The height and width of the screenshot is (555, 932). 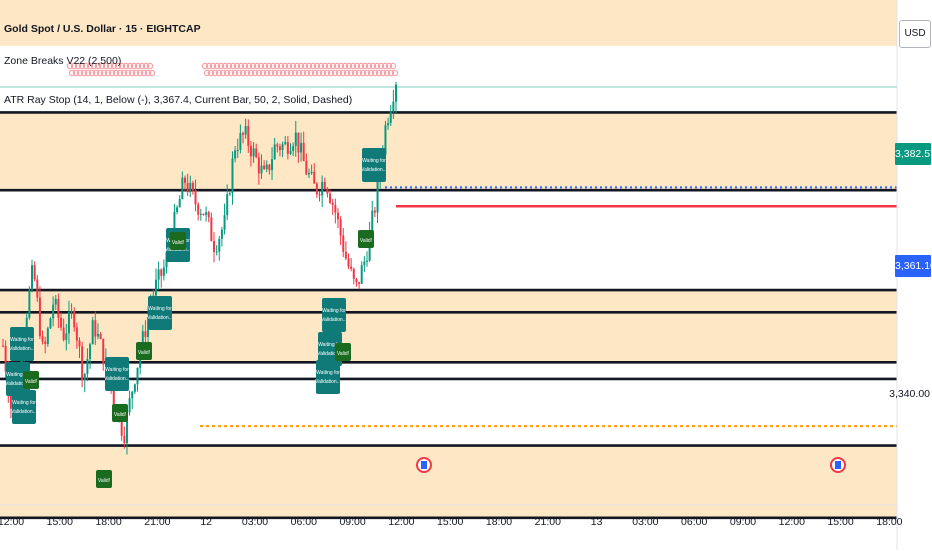 I want to click on zone-band, so click(x=448, y=151).